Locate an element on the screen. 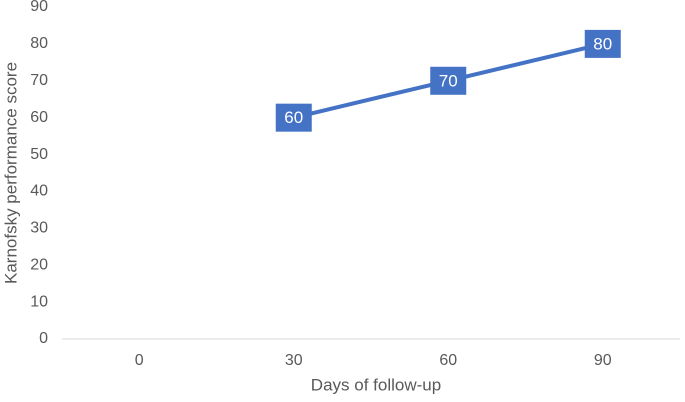 Image resolution: width=685 pixels, height=402 pixels. y-tick-label: 10 is located at coordinates (39, 301).